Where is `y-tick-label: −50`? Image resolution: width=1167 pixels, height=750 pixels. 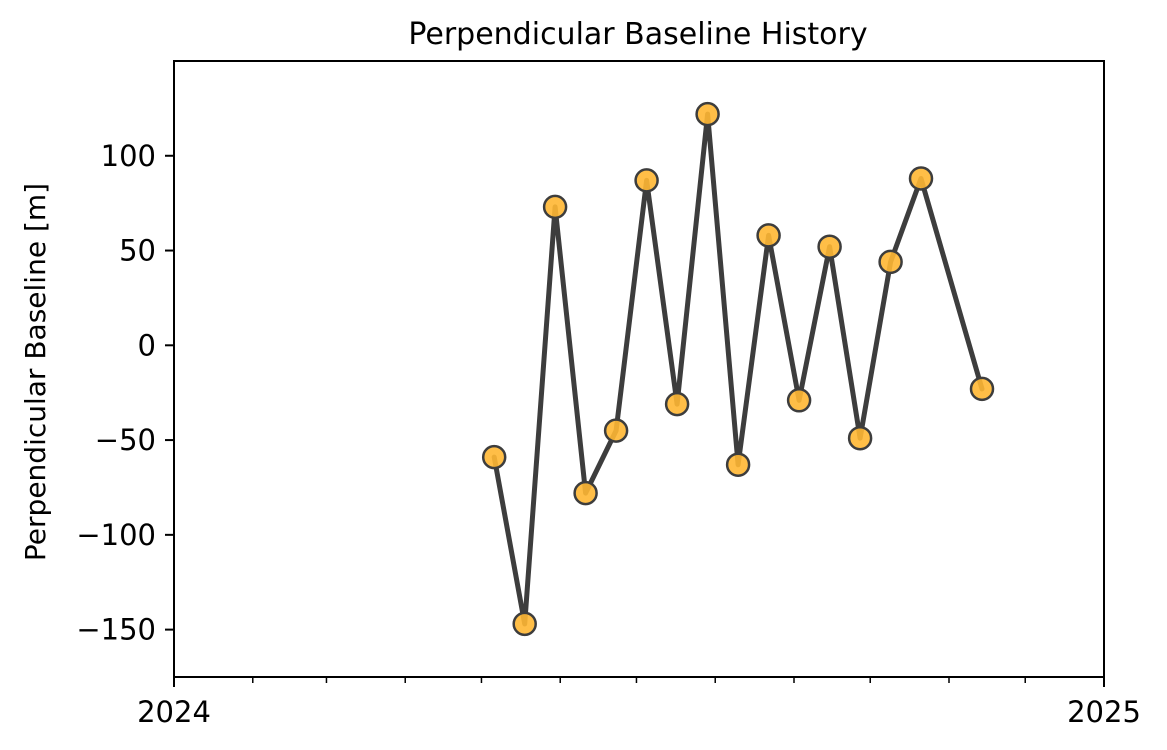
y-tick-label: −50 is located at coordinates (125, 440).